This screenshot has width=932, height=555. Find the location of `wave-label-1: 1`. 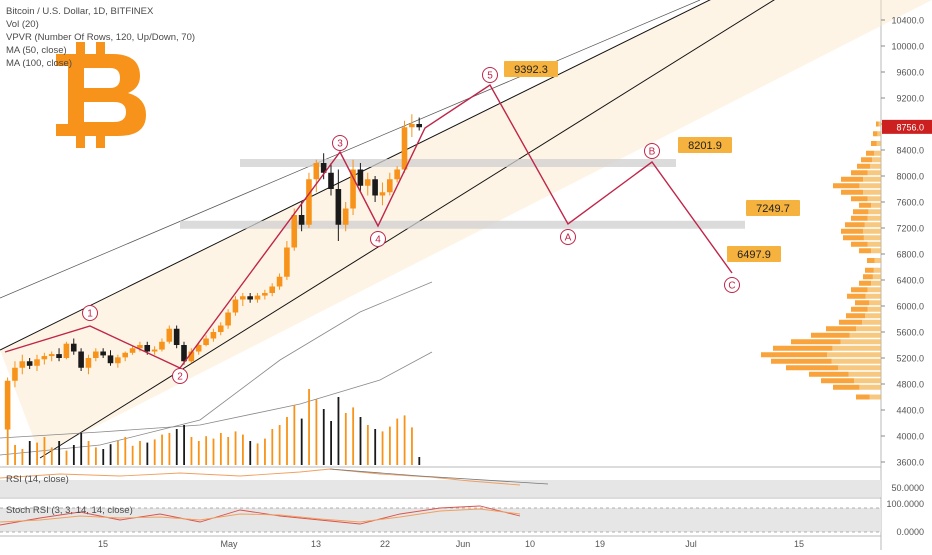

wave-label-1: 1 is located at coordinates (90, 314).